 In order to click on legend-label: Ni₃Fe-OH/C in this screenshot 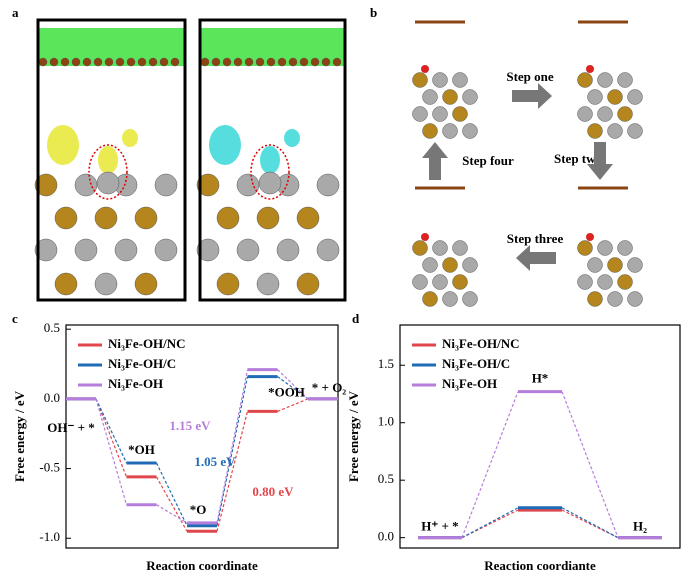, I will do `click(142, 363)`.